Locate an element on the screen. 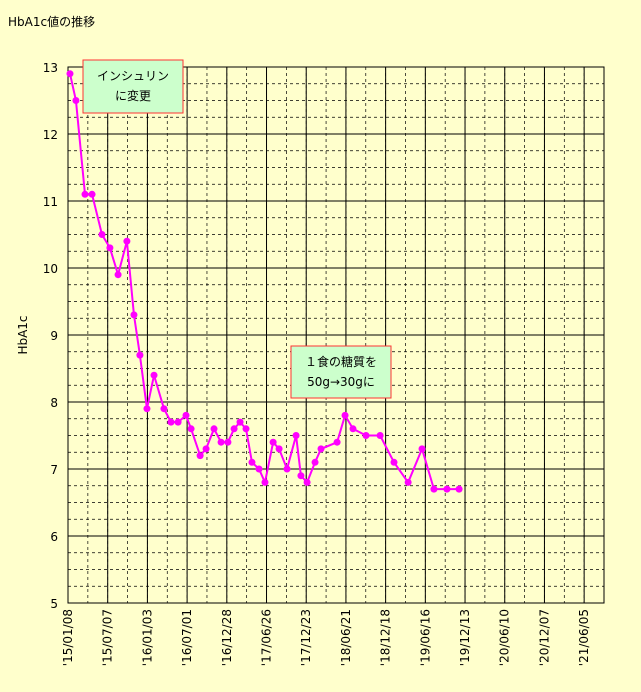 The height and width of the screenshot is (692, 641). y-tick-label: 6 is located at coordinates (54, 537).